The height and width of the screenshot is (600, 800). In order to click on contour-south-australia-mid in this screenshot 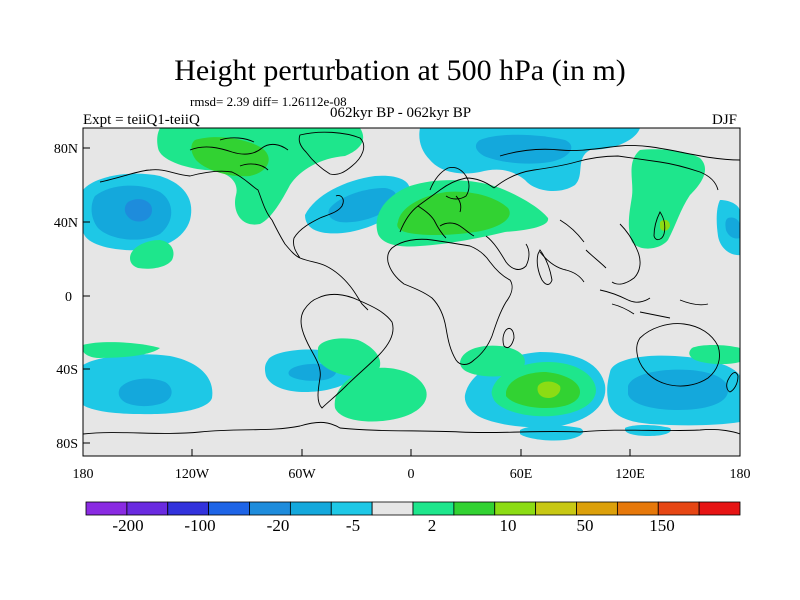, I will do `click(678, 389)`.